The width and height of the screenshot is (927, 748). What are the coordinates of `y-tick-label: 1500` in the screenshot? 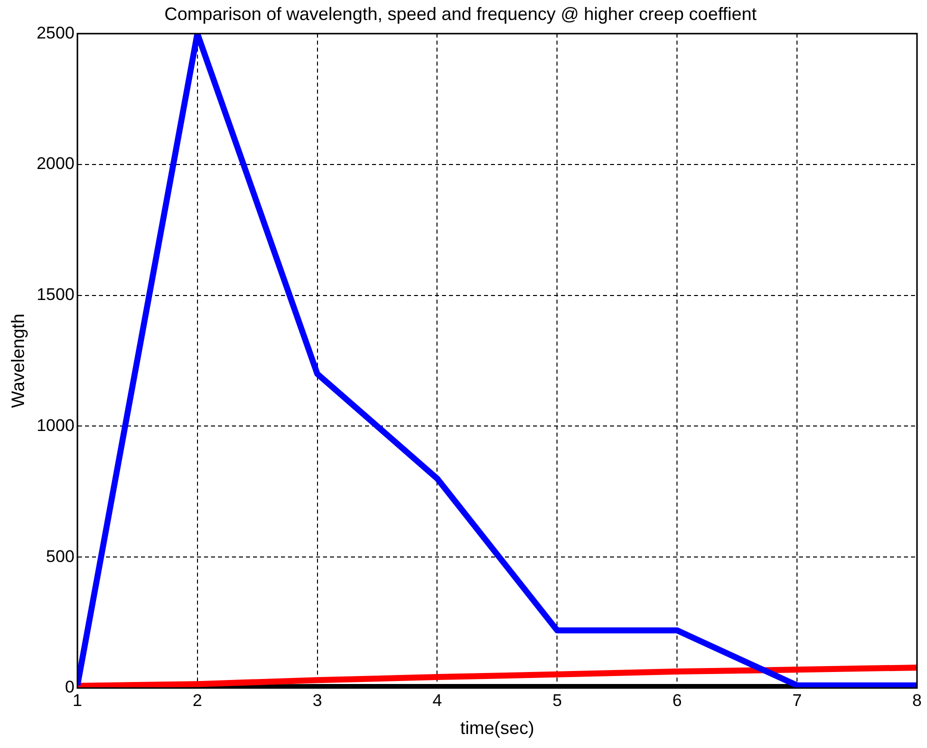 It's located at (55, 294).